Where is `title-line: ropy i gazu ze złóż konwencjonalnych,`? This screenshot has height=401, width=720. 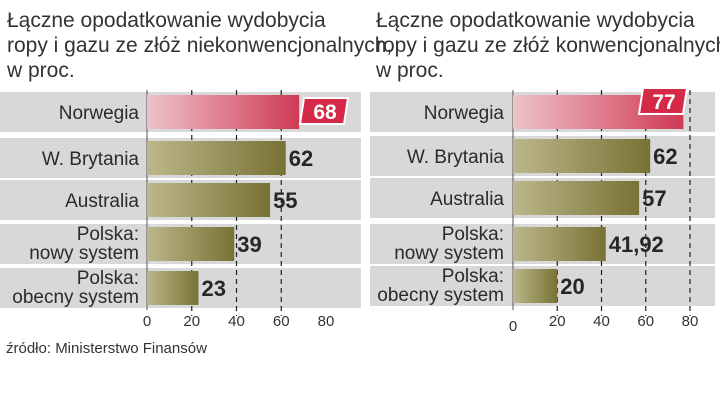
title-line: ropy i gazu ze złóż konwencjonalnych, is located at coordinates (548, 45).